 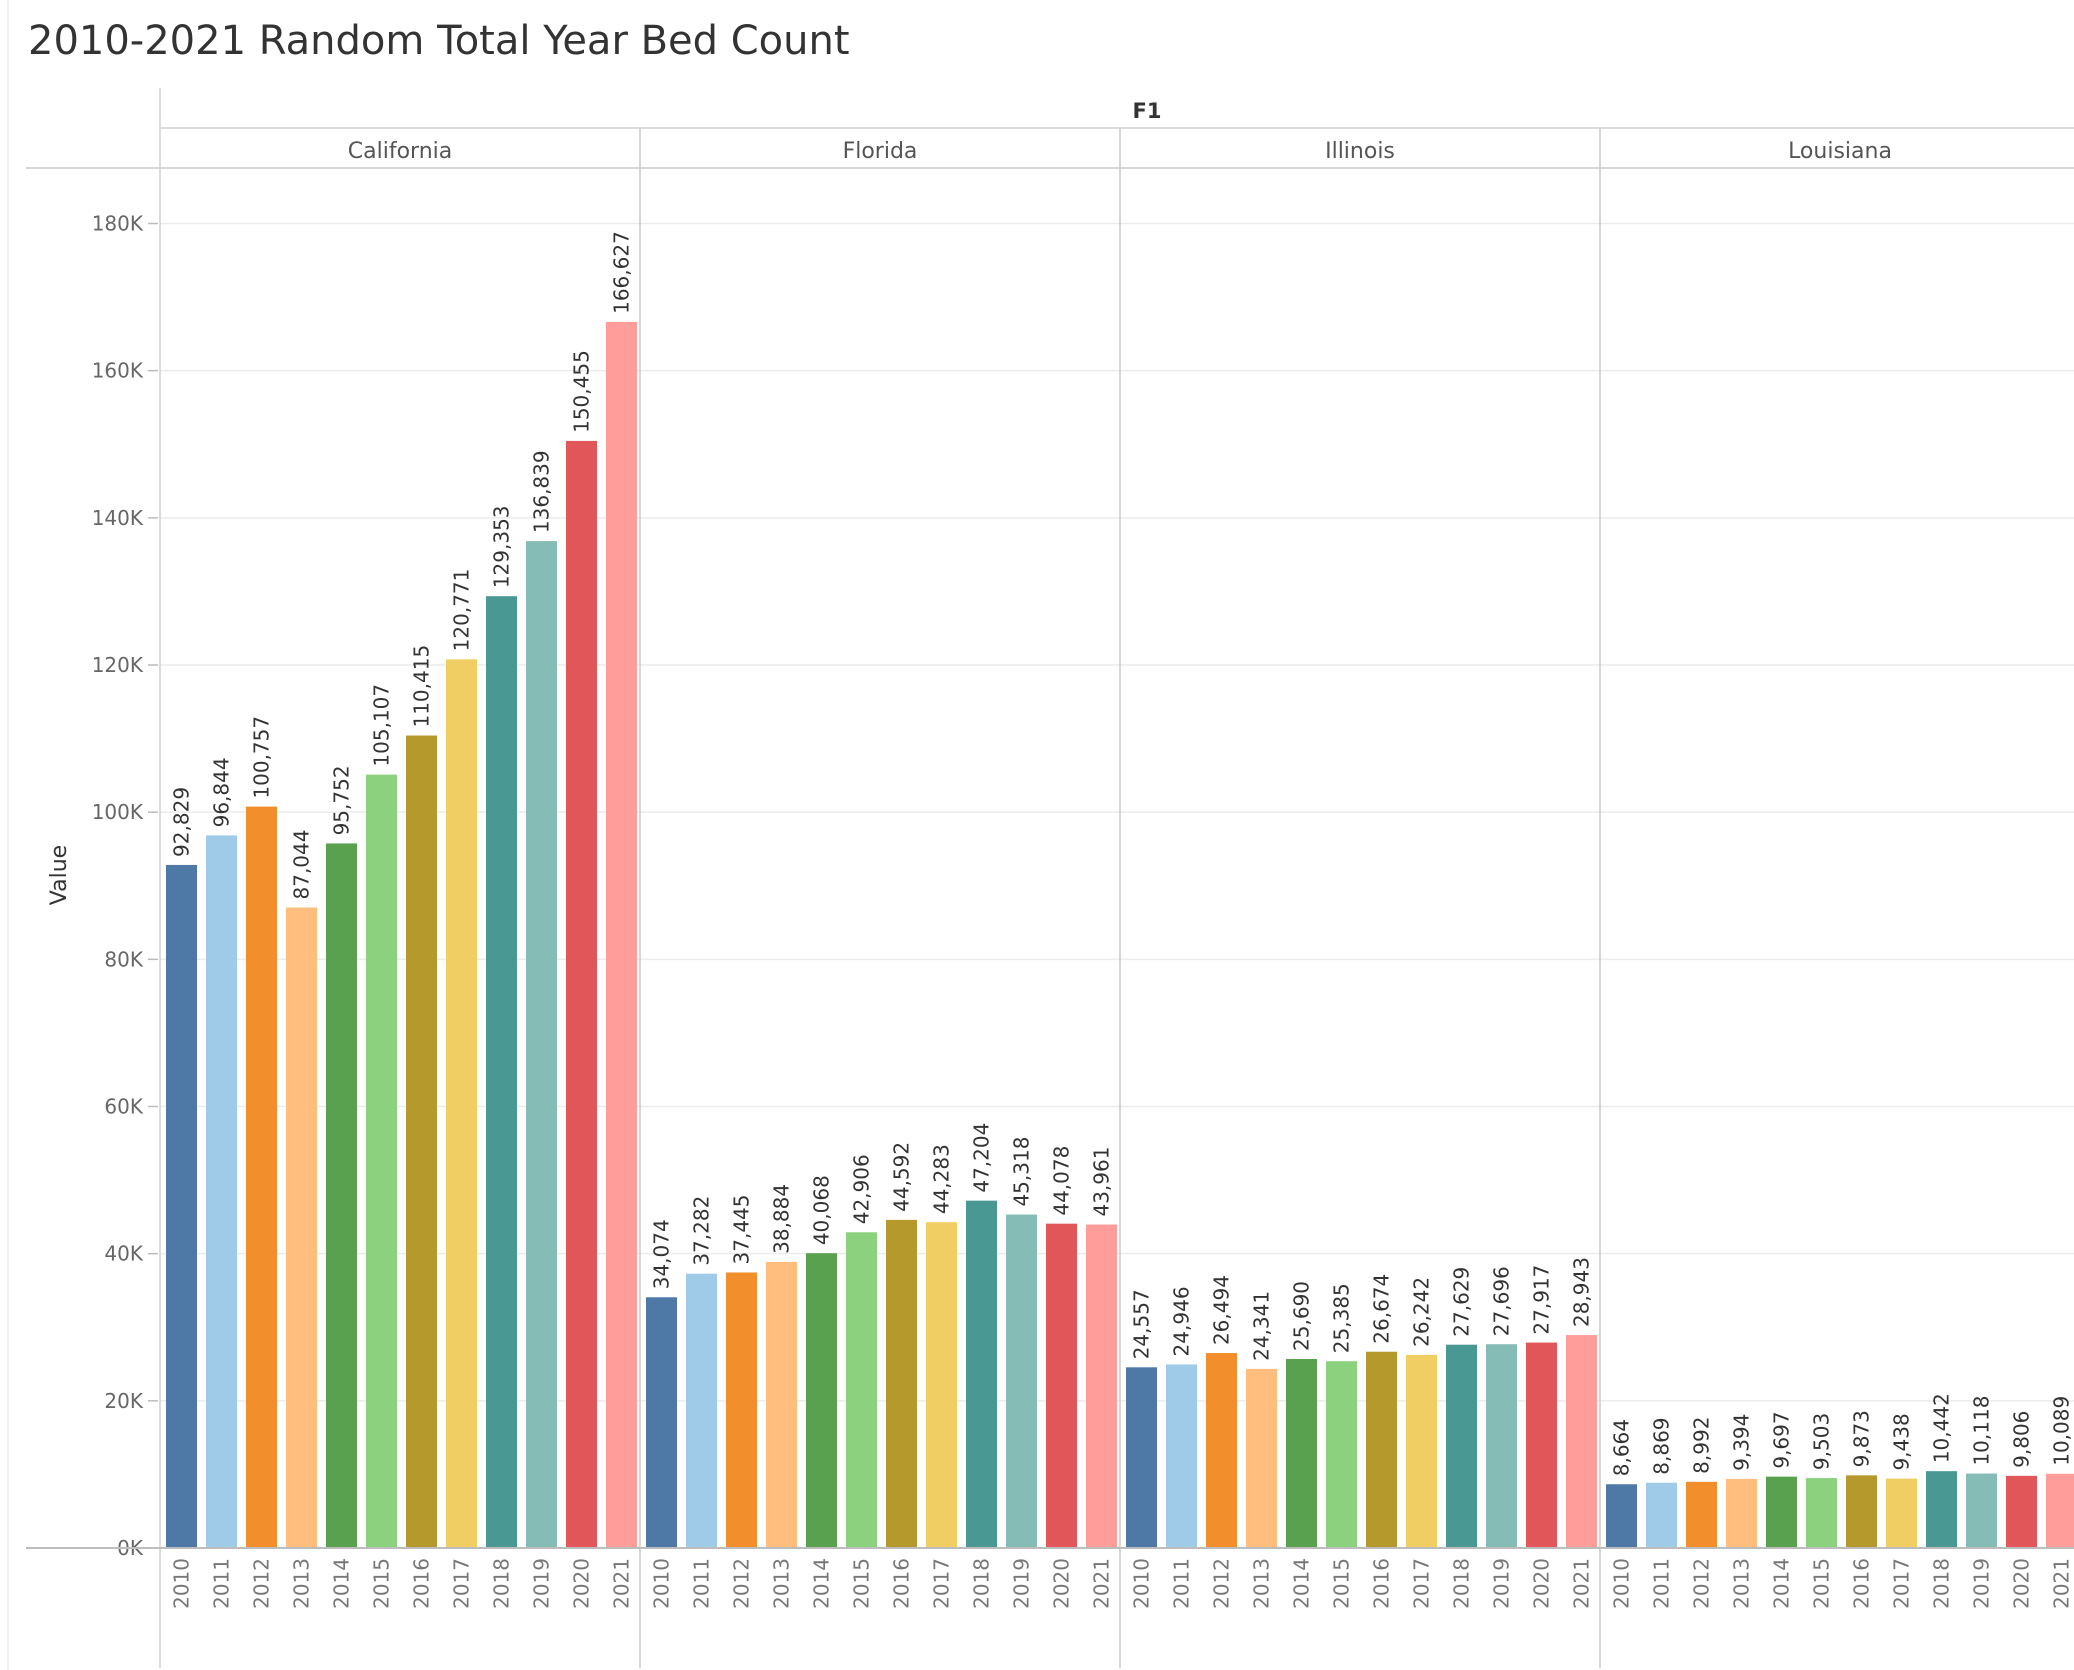 What do you see at coordinates (1782, 1439) in the screenshot?
I see `data-label: 9,697` at bounding box center [1782, 1439].